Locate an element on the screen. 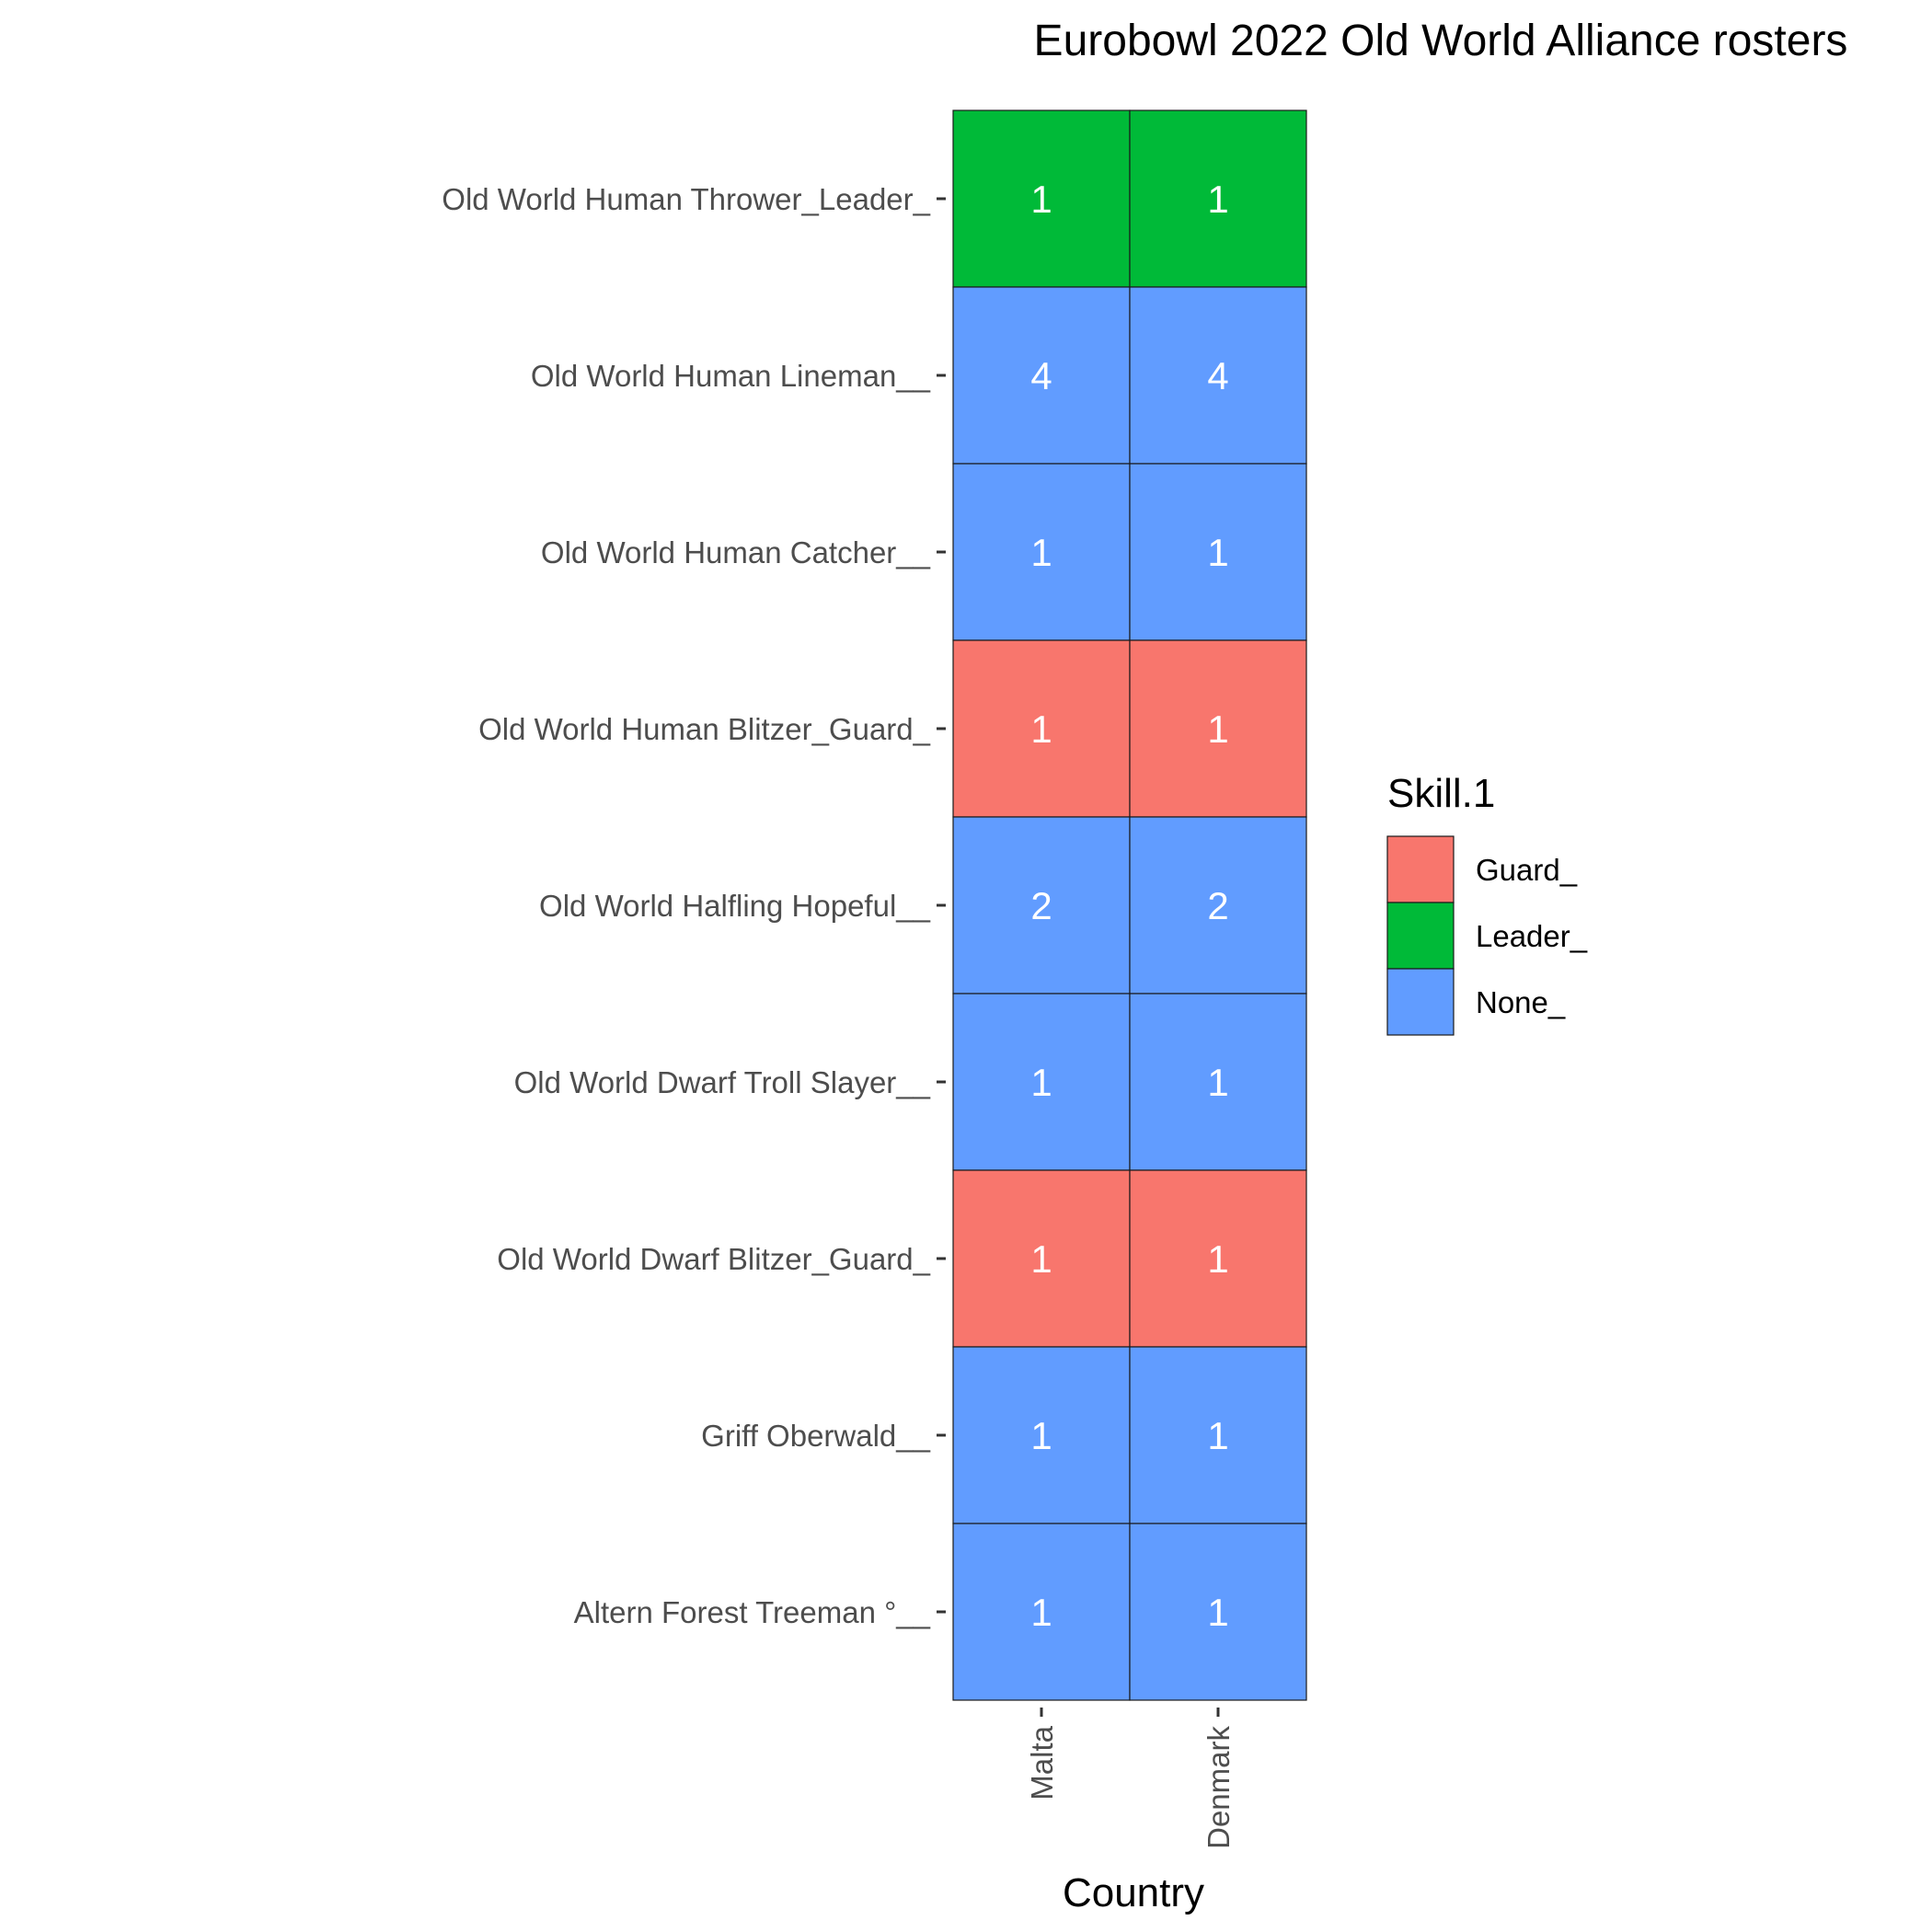  y-tick-label: Altern Forest Treeman °__ is located at coordinates (752, 1612).